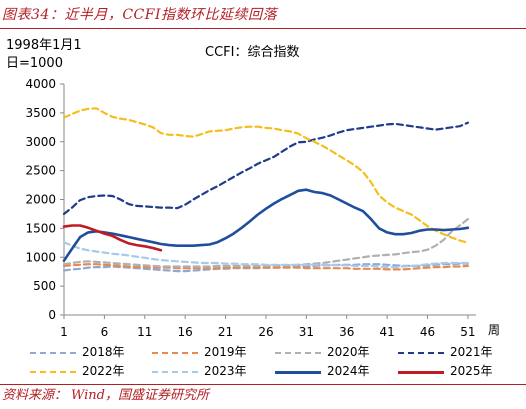 This screenshot has width=526, height=409. Describe the element at coordinates (471, 371) in the screenshot. I see `legend-label: 2025年` at that location.